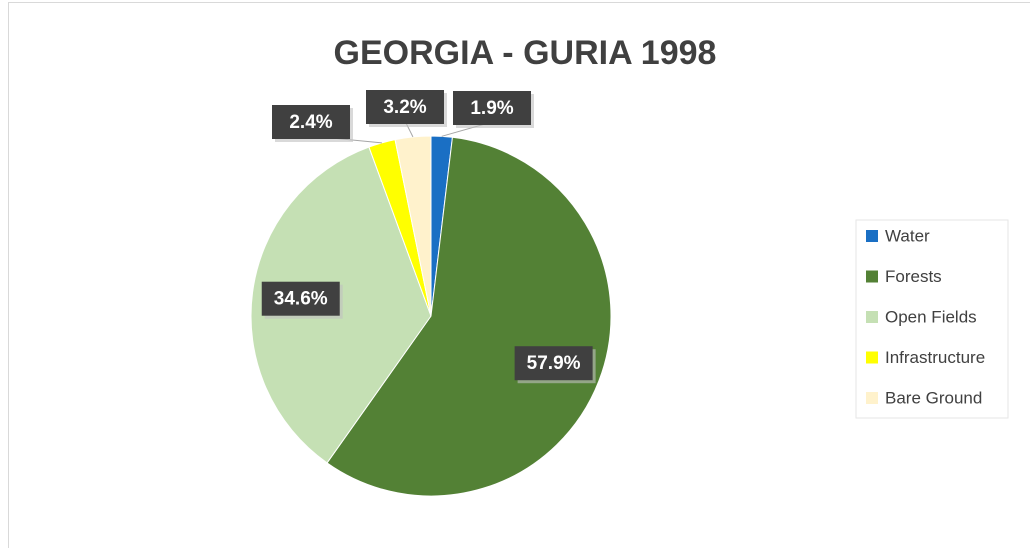 The height and width of the screenshot is (548, 1030). I want to click on data-label: 3.2%, so click(404, 107).